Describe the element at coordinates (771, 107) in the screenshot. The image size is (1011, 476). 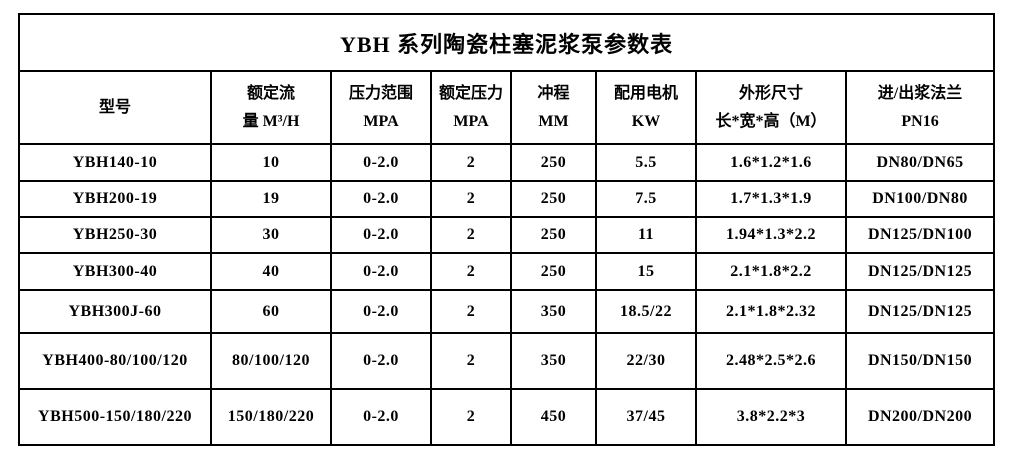
I see `column-header-dimensions: 外形尺寸 长*宽*高（M）` at that location.